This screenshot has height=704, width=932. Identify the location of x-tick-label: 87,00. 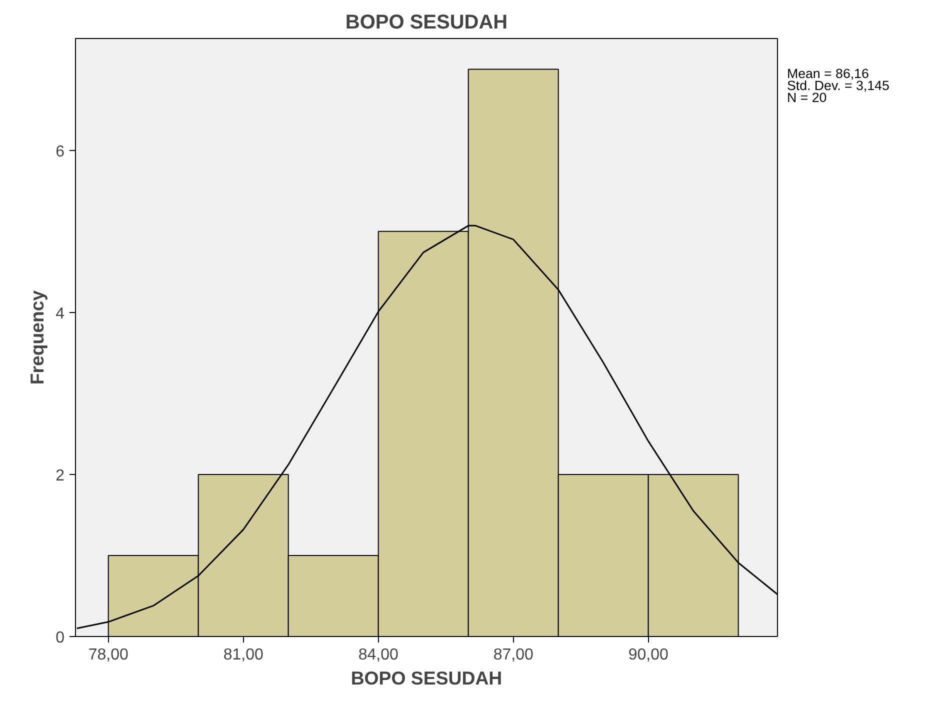
(513, 655).